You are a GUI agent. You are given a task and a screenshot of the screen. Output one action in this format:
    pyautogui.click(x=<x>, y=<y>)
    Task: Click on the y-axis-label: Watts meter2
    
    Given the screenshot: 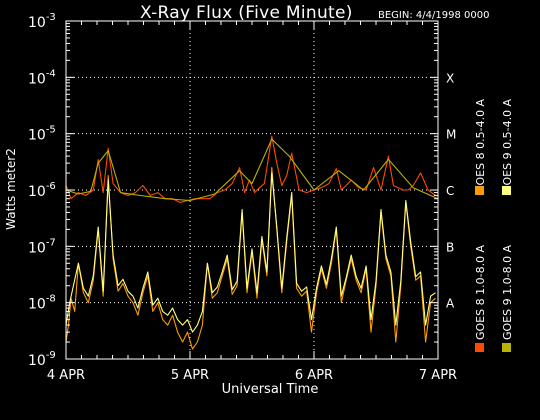 What is the action you would take?
    pyautogui.click(x=11, y=189)
    